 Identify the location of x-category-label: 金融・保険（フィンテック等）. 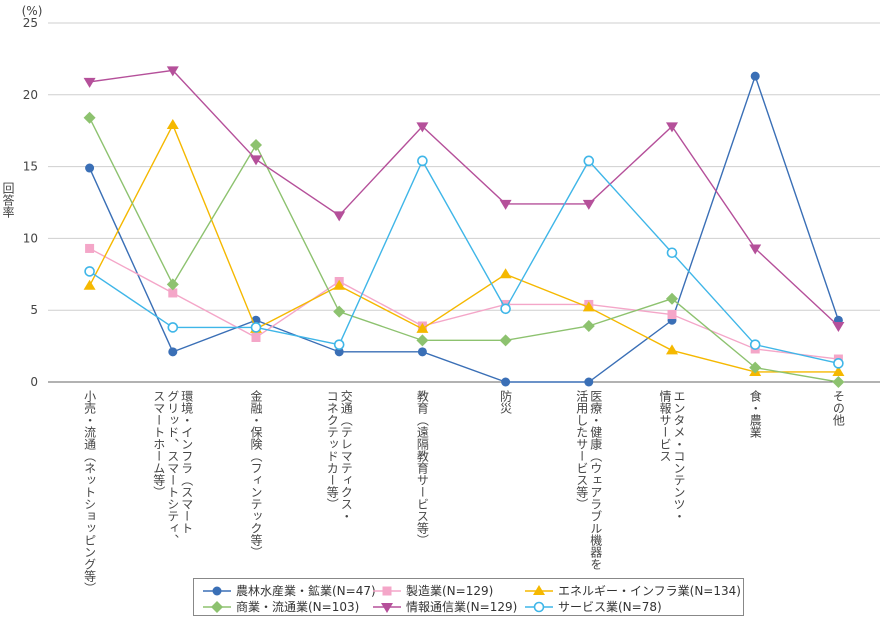
(256, 473).